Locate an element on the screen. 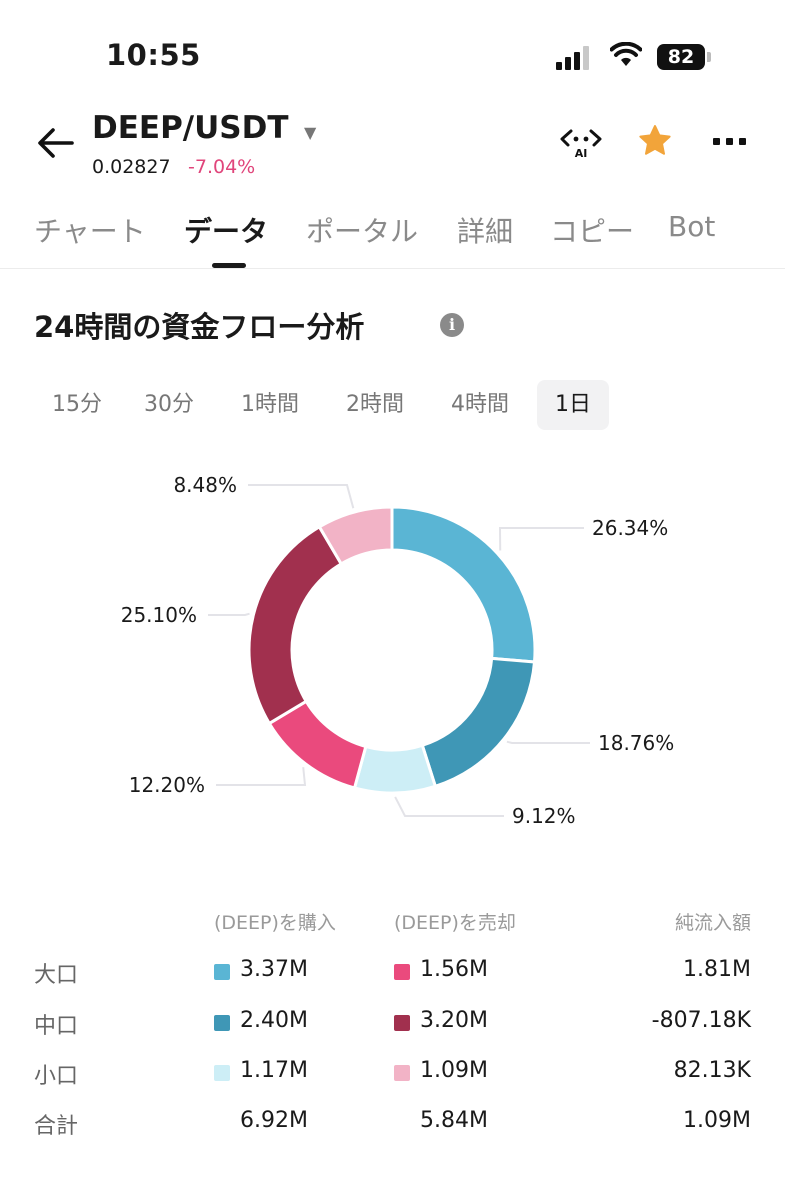 The height and width of the screenshot is (1200, 785). donut-slice-label-3: 9.12% is located at coordinates (544, 816).